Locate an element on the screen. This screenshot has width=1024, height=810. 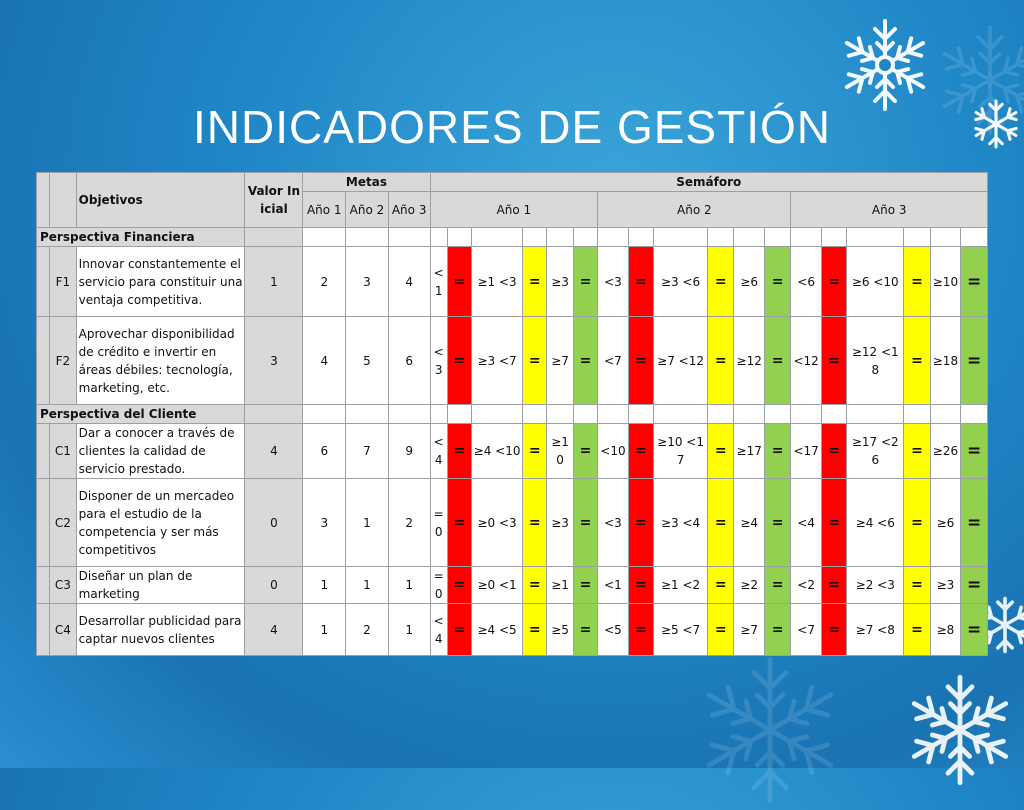
section-title: Perspectiva Financiera is located at coordinates (140, 237).